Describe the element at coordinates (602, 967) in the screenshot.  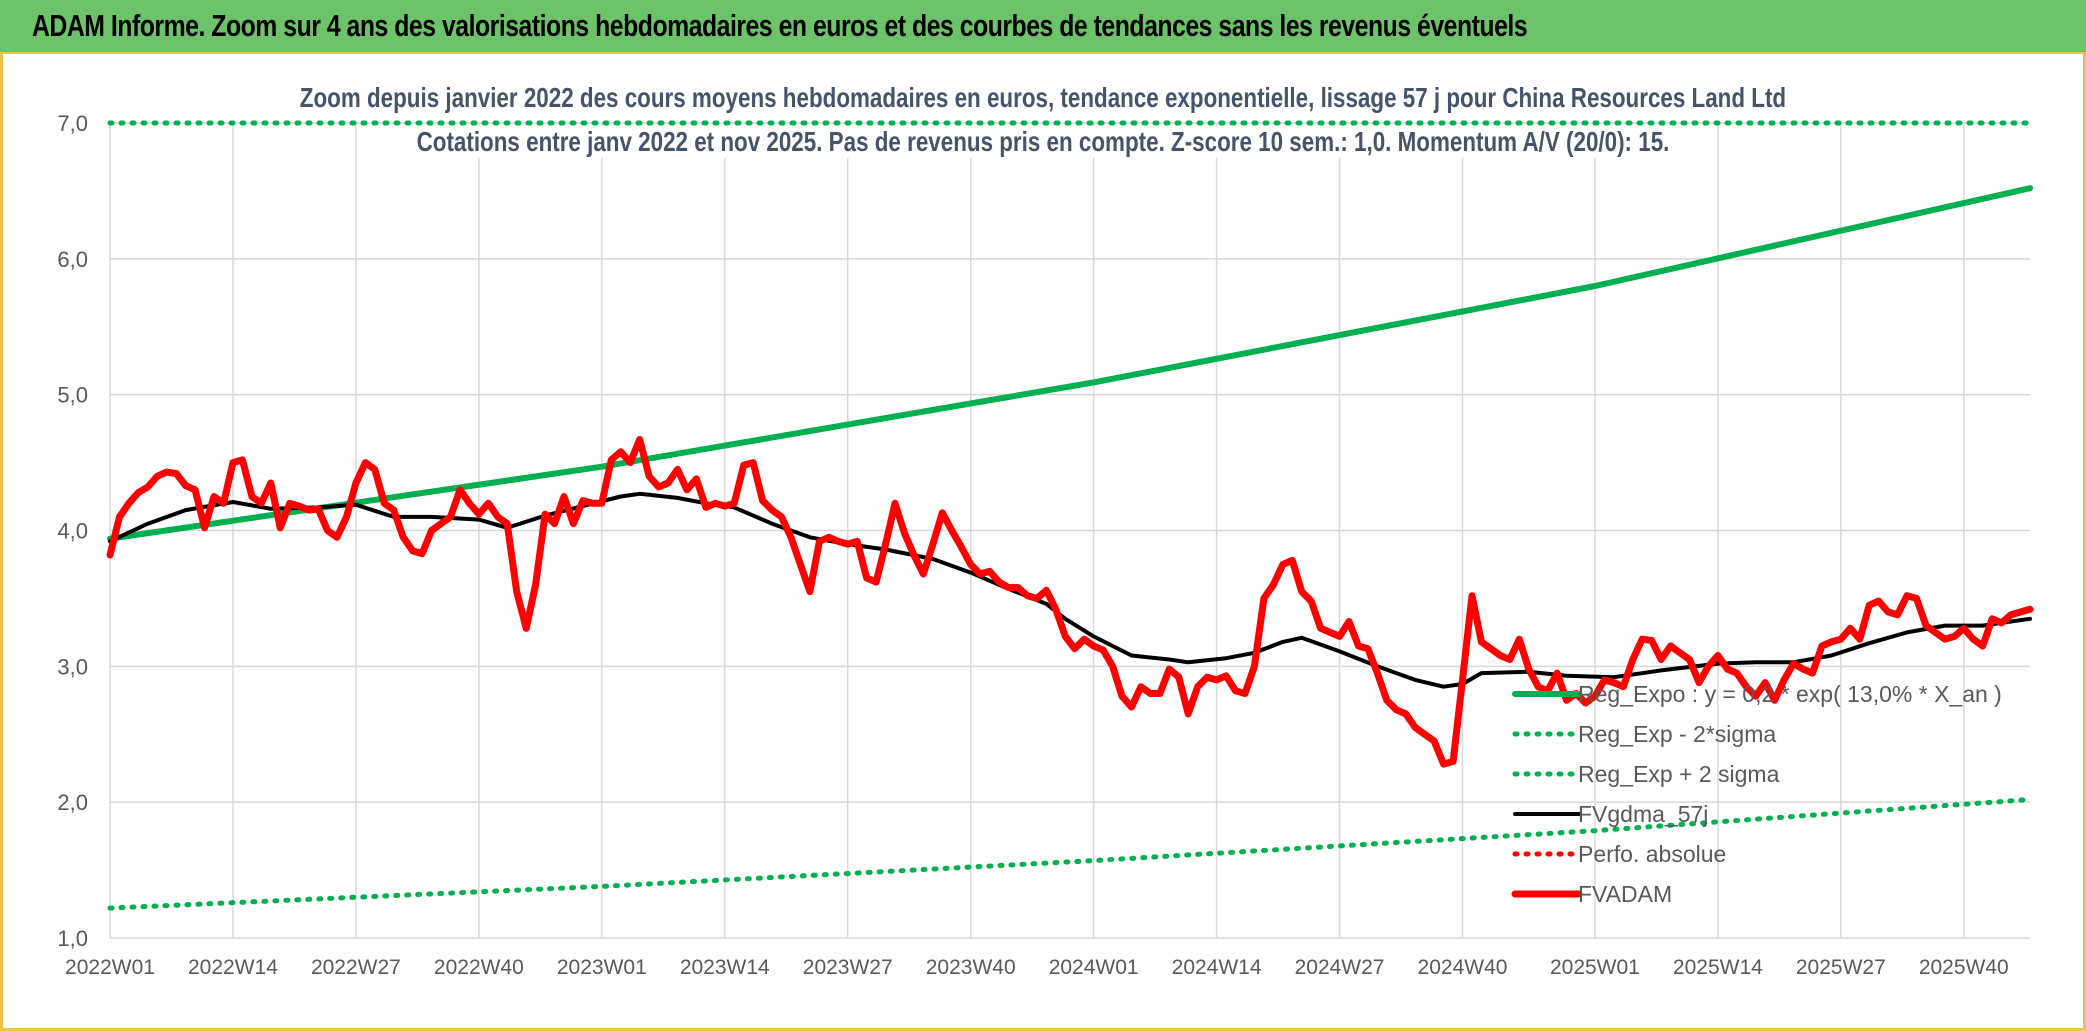
I see `x-tick-label: 2023W01` at that location.